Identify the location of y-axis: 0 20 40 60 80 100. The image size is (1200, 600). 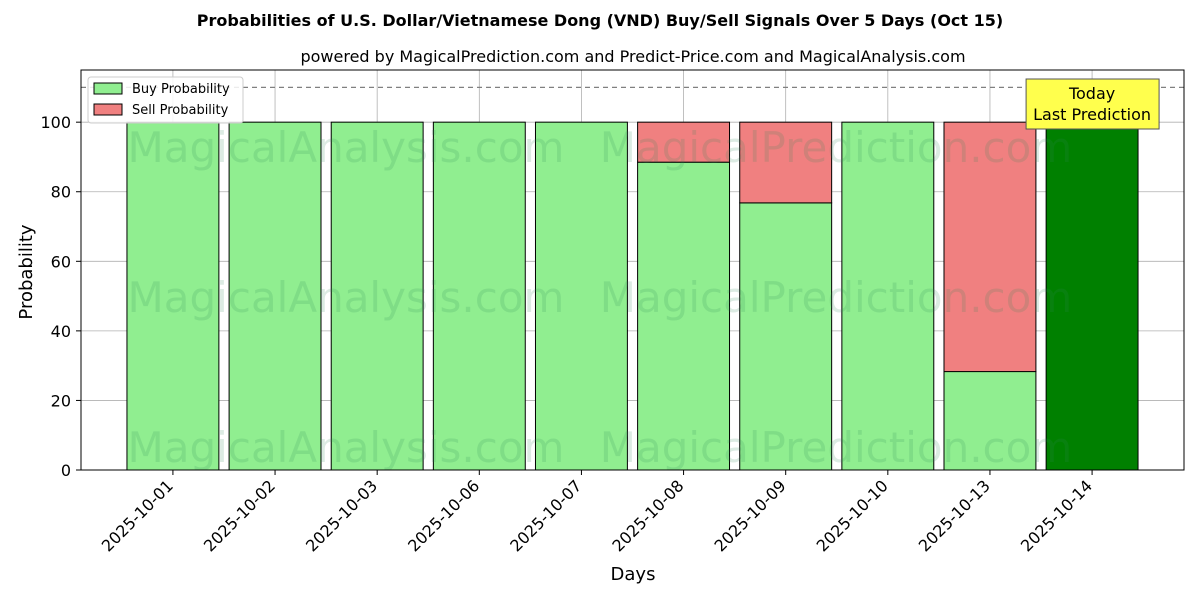
(60, 296).